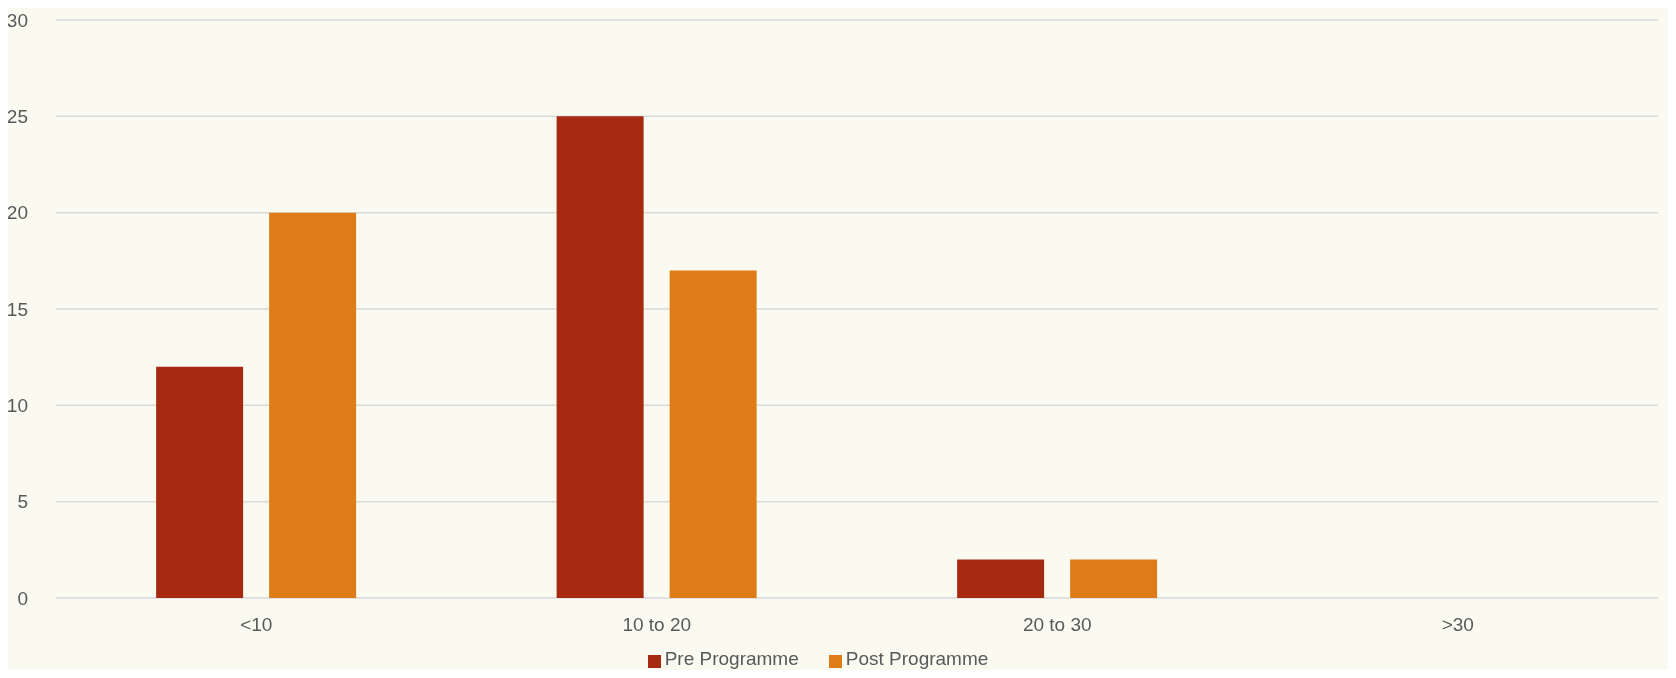 The height and width of the screenshot is (678, 1676). What do you see at coordinates (17, 309) in the screenshot?
I see `y-tick-label: 15` at bounding box center [17, 309].